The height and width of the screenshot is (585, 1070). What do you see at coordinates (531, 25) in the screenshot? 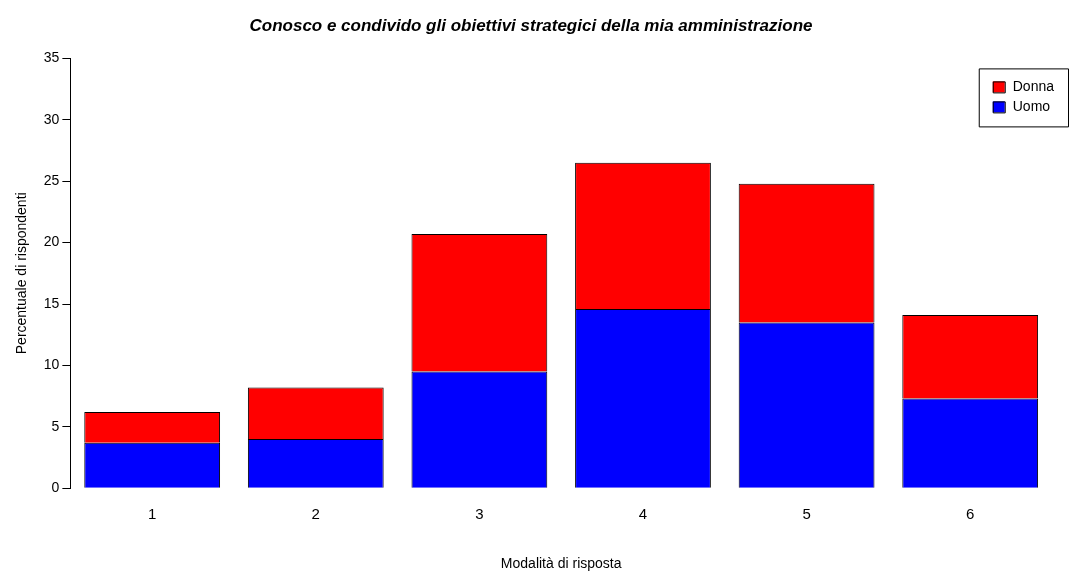
I see `chart-title: Conosco e condivido gli obiettivi strategici della mia amministrazione` at bounding box center [531, 25].